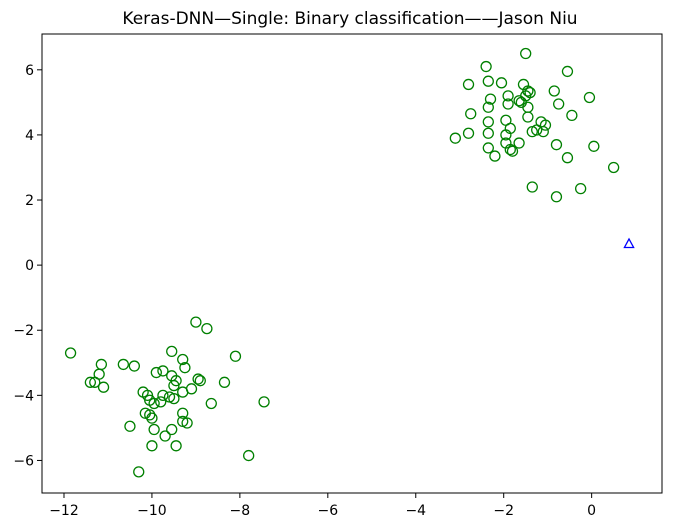 The height and width of the screenshot is (529, 679). What do you see at coordinates (23, 331) in the screenshot?
I see `y-tick-label: −2` at bounding box center [23, 331].